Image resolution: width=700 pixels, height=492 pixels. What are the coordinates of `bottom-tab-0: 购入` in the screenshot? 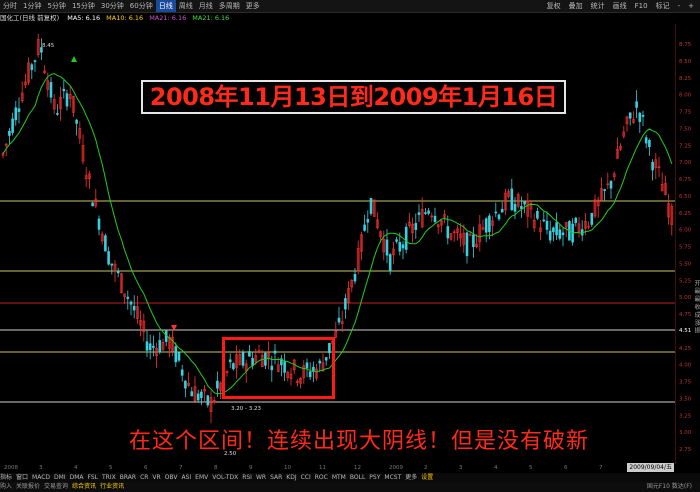 It's located at (6, 486).